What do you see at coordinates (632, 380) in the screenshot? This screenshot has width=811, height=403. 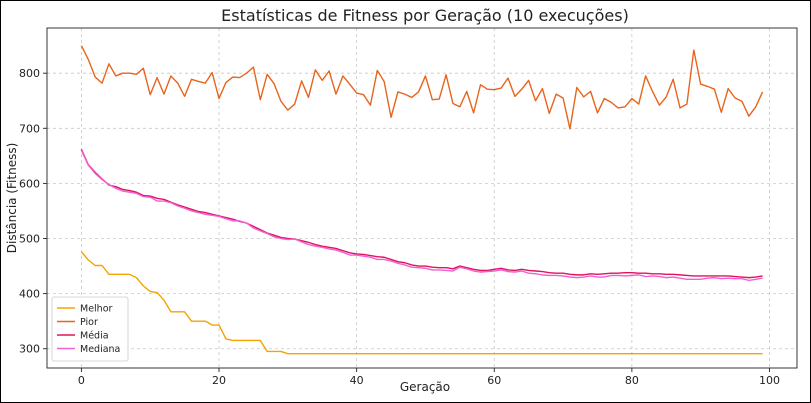 I see `x-tick-label: 80` at bounding box center [632, 380].